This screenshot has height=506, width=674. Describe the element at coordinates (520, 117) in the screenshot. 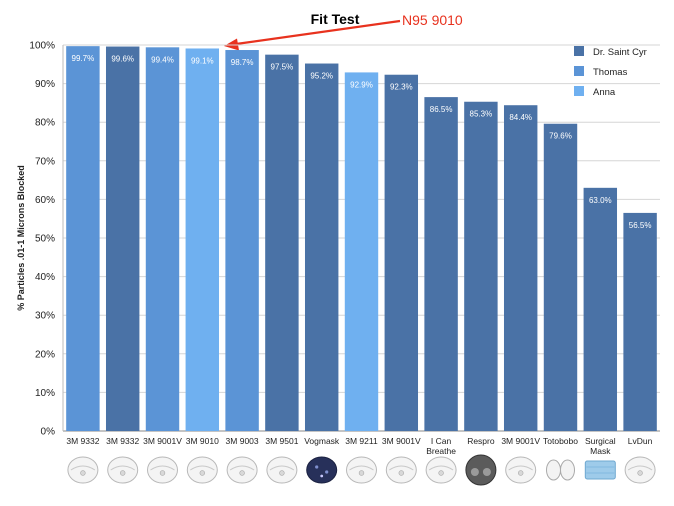

I see `data-label: 84.4%` at that location.